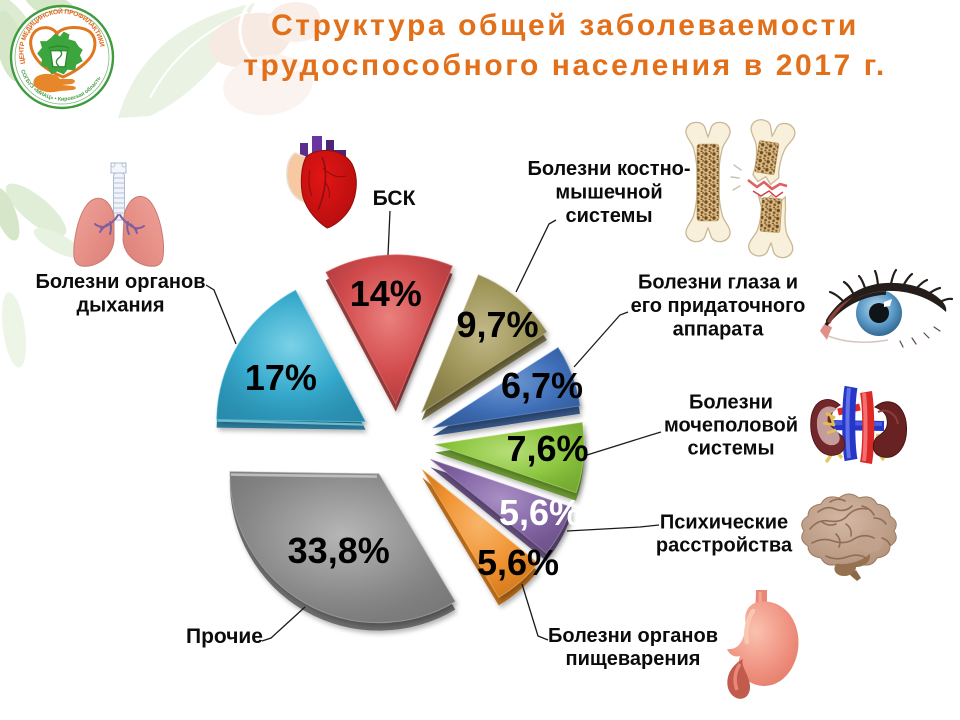 Image resolution: width=960 pixels, height=720 pixels. What do you see at coordinates (547, 448) in the screenshot?
I see `svg-text: 7,6%` at bounding box center [547, 448].